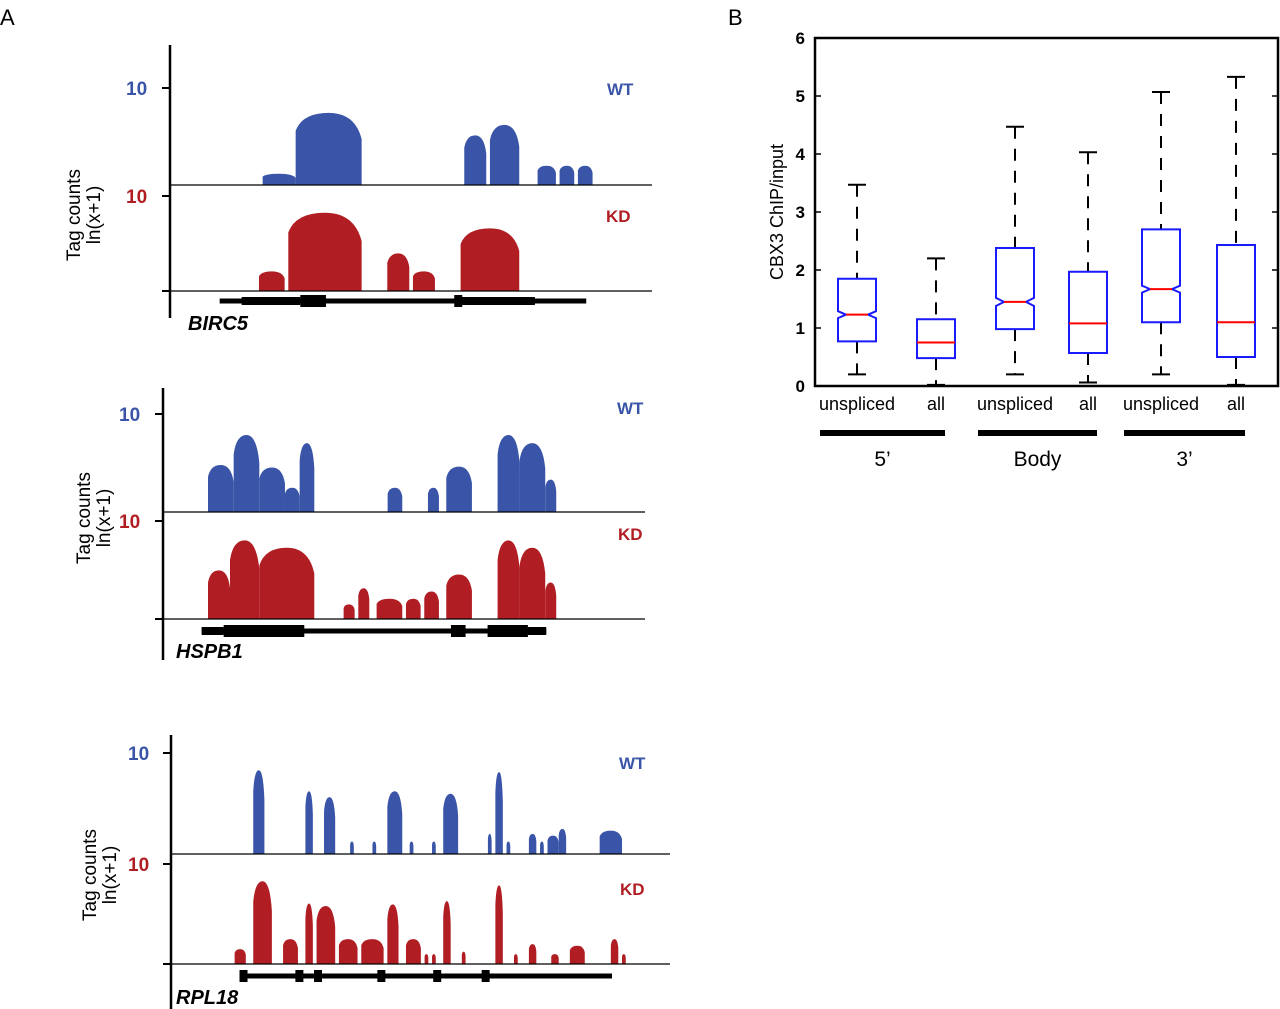  What do you see at coordinates (1161, 252) in the screenshot?
I see `box-4: unspliced` at bounding box center [1161, 252].